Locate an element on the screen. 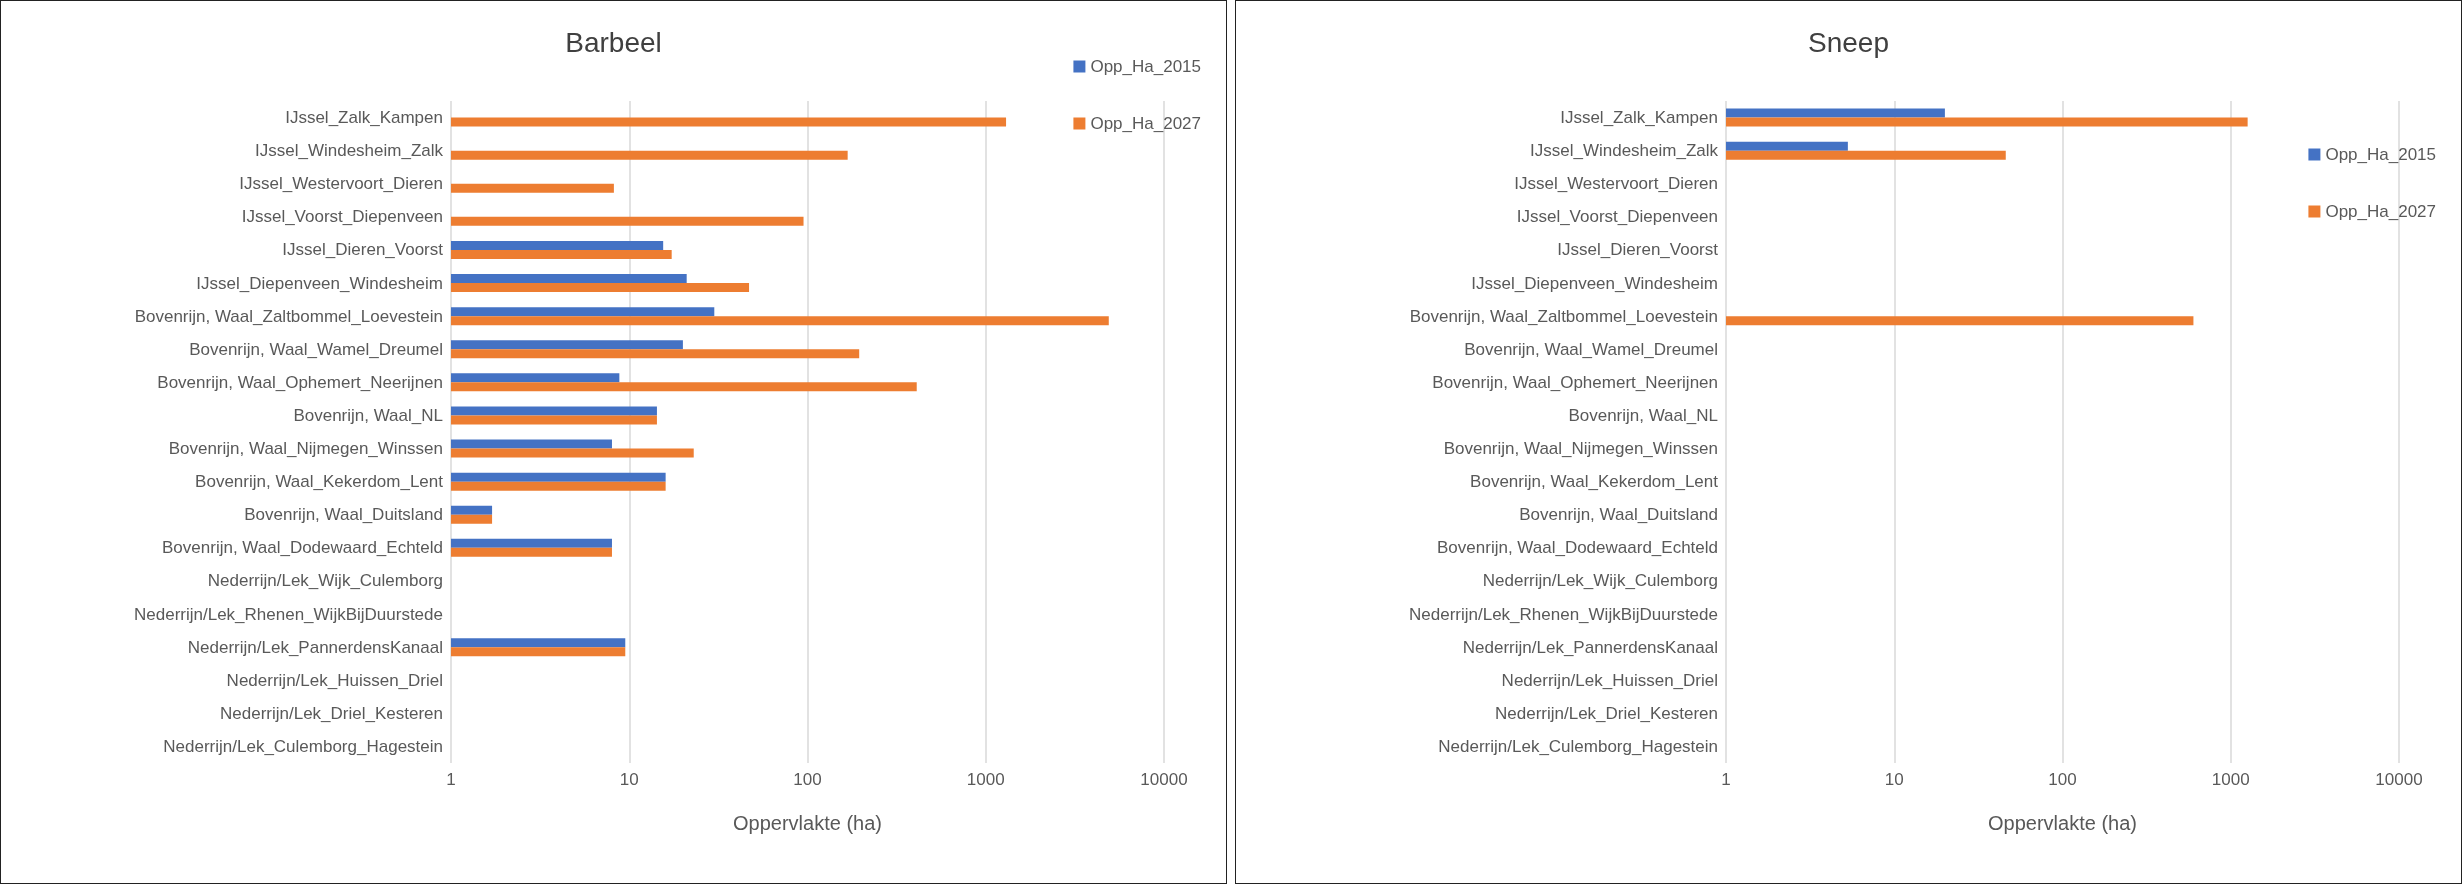 Image resolution: width=2463 pixels, height=888 pixels. chart-title: Barbeel is located at coordinates (613, 42).